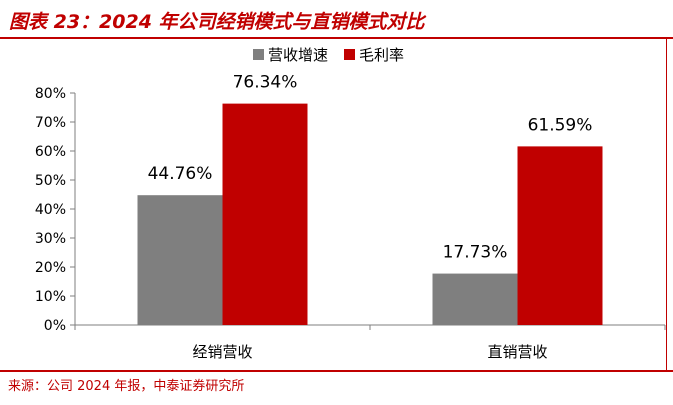  Describe the element at coordinates (265, 83) in the screenshot. I see `data-label: 76.34%` at that location.